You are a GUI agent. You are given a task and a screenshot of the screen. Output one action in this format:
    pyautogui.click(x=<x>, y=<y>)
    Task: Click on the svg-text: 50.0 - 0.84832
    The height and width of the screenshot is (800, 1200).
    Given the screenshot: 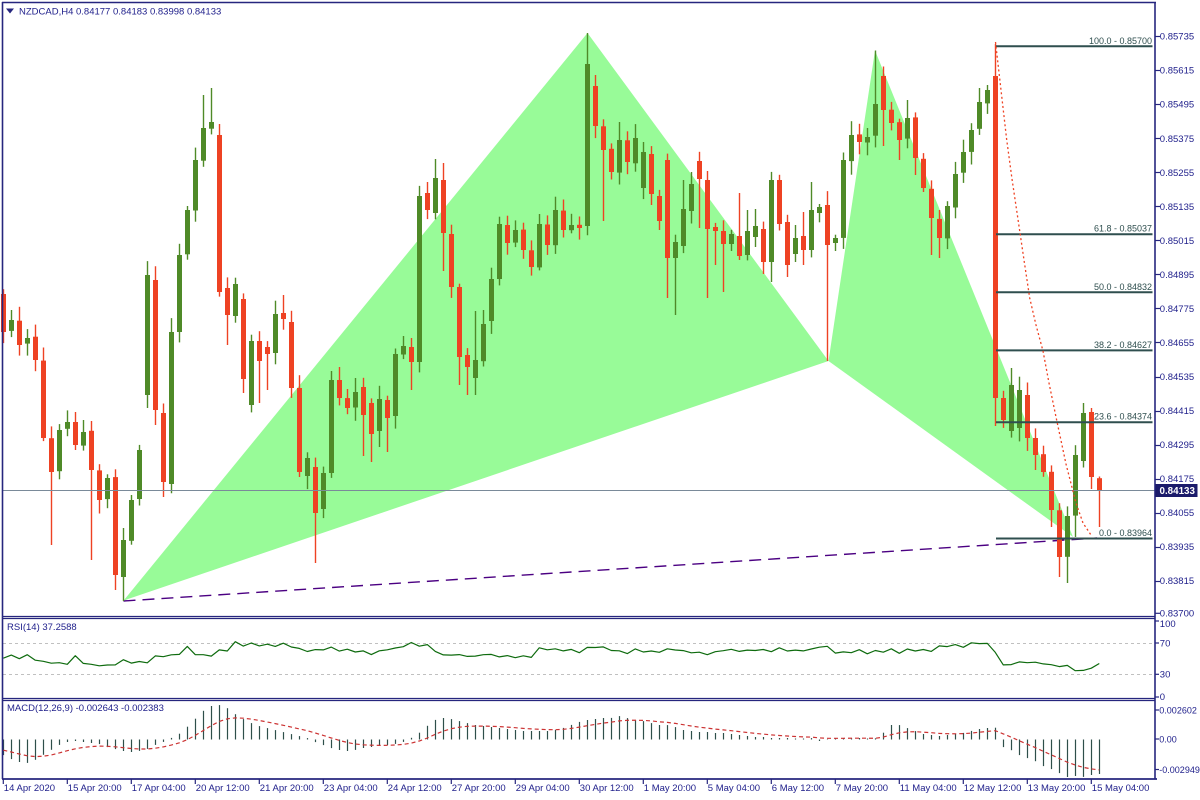 What is the action you would take?
    pyautogui.click(x=1123, y=287)
    